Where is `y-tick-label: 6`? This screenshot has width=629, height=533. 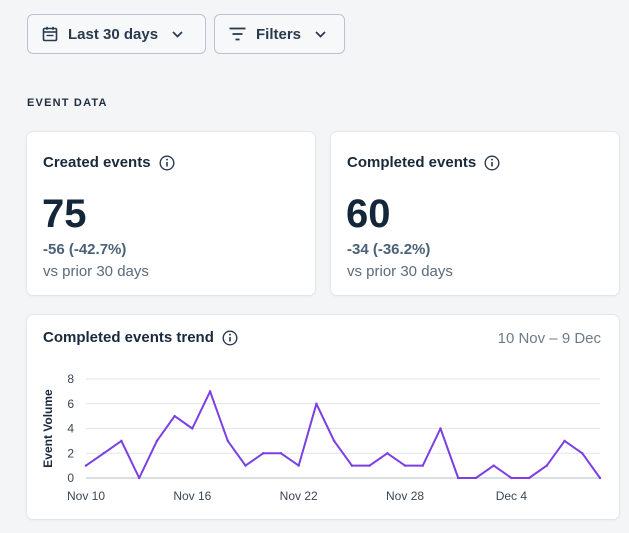
y-tick-label: 6 is located at coordinates (70, 404).